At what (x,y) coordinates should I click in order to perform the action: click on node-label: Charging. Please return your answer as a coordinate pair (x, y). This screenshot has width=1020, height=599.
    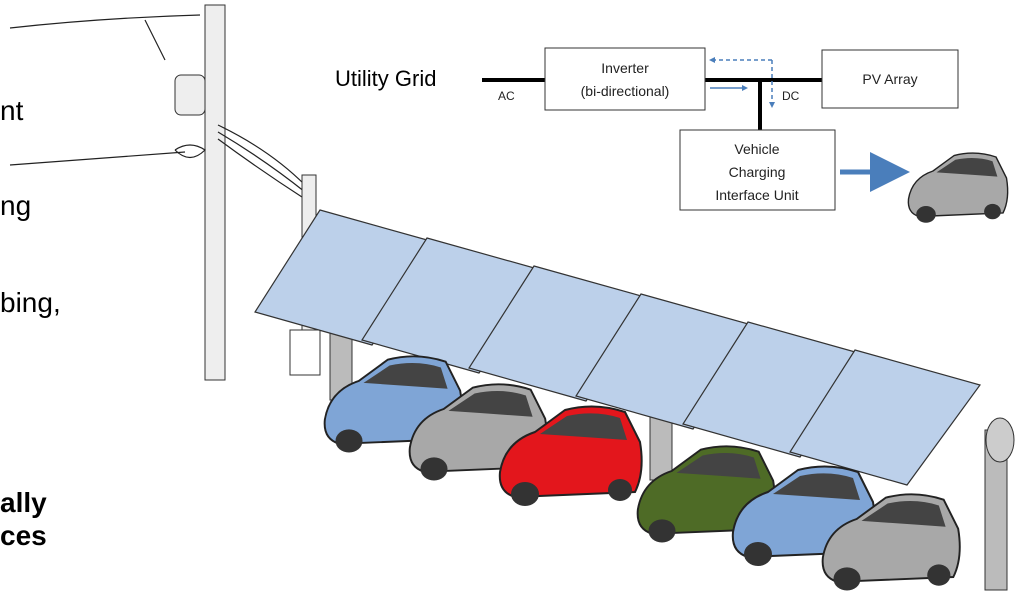
    Looking at the image, I should click on (757, 172).